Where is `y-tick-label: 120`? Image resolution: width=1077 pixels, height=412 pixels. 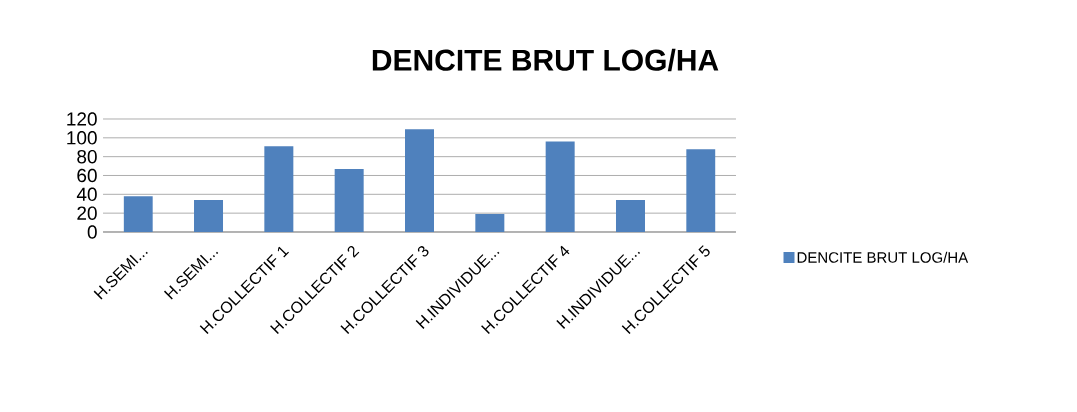 y-tick-label: 120 is located at coordinates (82, 119).